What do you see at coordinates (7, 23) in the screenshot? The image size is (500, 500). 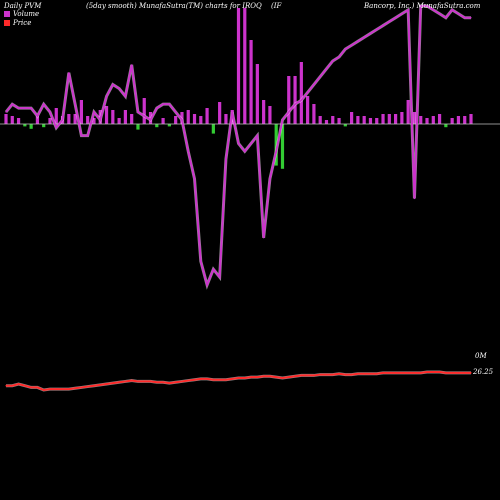 I see `legend-price-swatch` at bounding box center [7, 23].